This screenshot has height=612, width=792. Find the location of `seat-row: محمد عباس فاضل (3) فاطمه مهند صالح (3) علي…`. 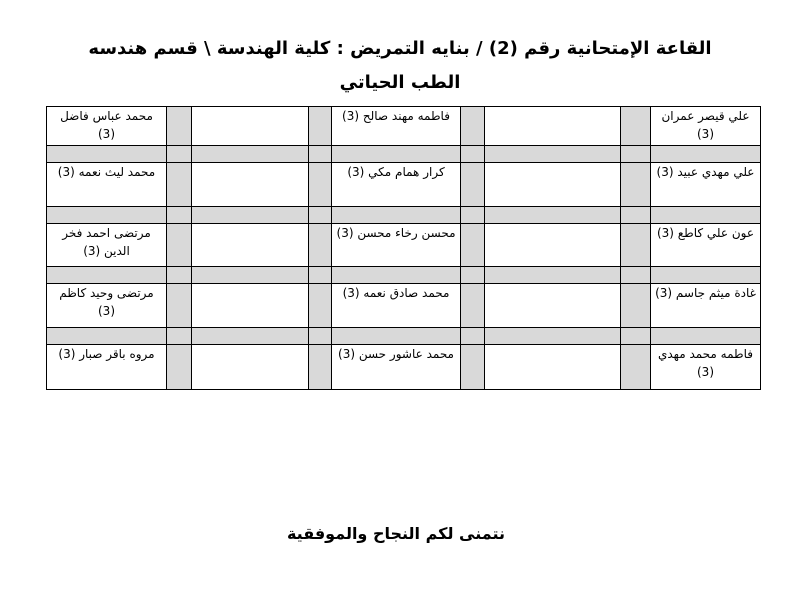

seat-row: محمد عباس فاضل (3) فاطمه مهند صالح (3) علي… is located at coordinates (403, 126).